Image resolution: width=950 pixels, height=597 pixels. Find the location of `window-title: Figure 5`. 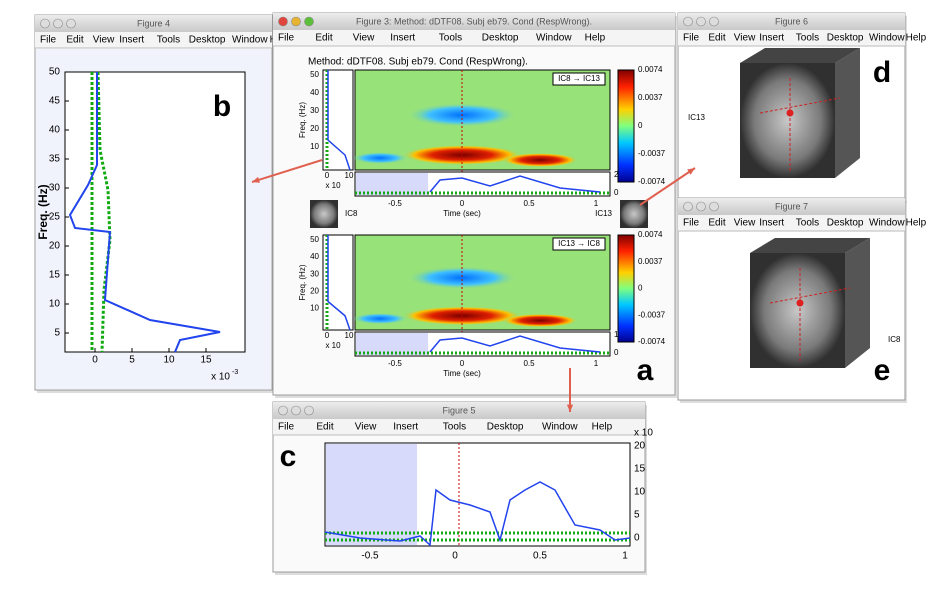

window-title: Figure 5 is located at coordinates (458, 410).